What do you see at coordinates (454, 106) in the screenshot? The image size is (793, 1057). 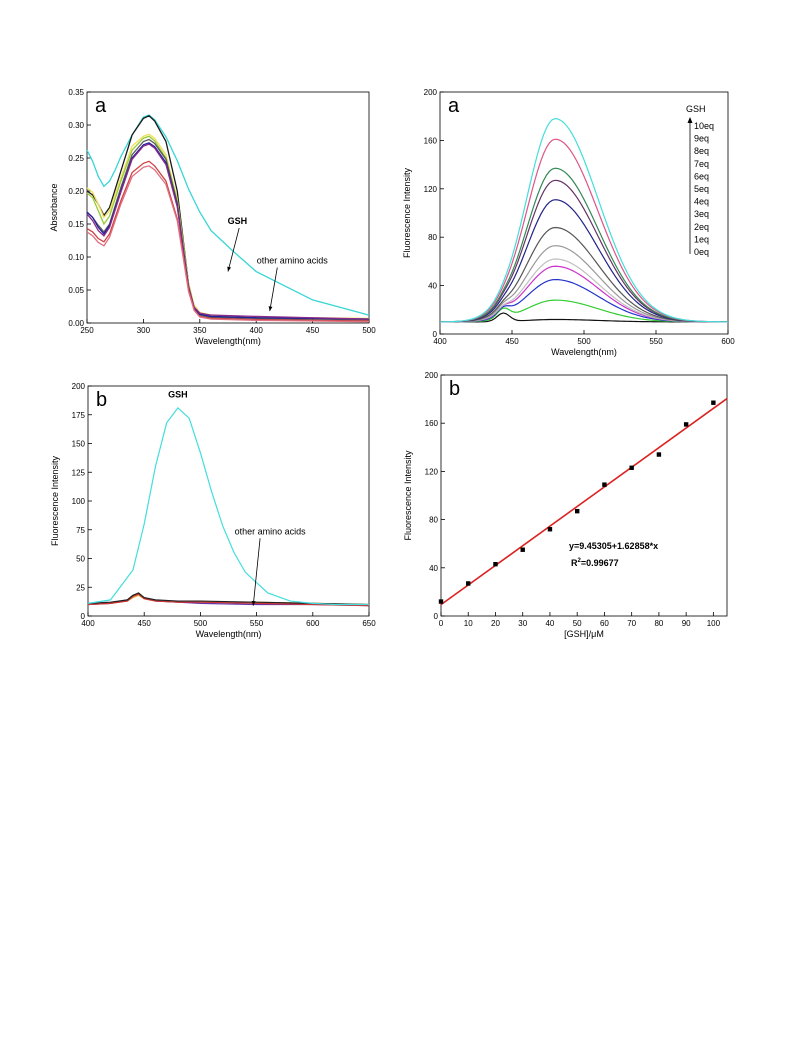 I see `panel-label: a` at bounding box center [454, 106].